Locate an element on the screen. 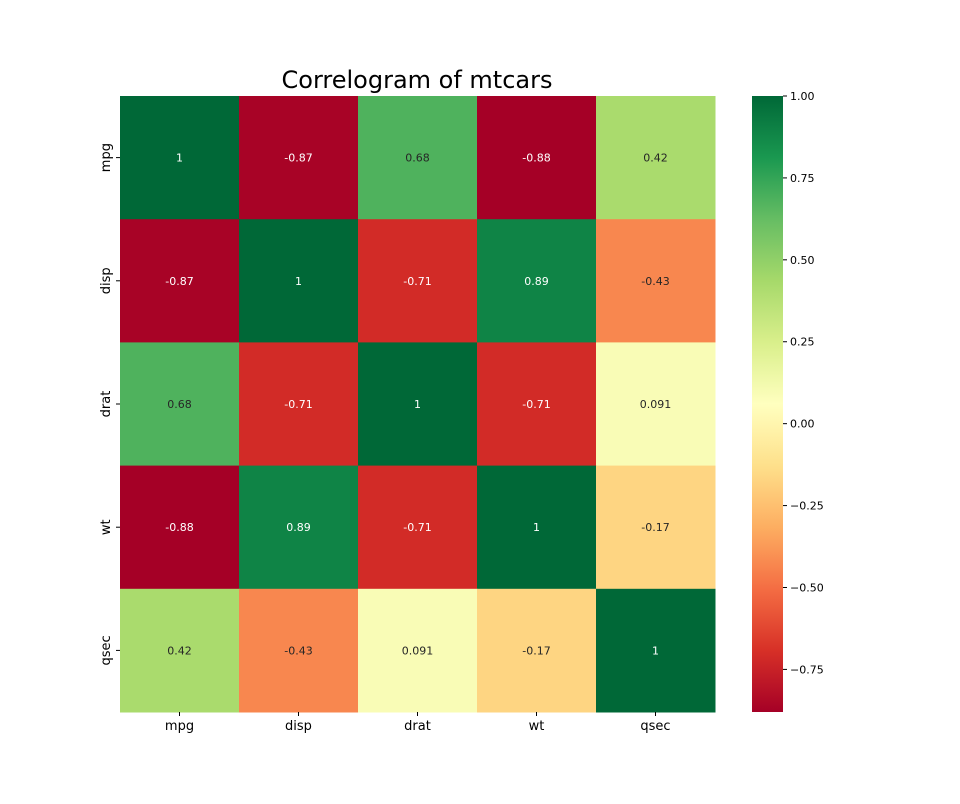 This screenshot has height=804, width=960. cell-annotation-wt-disp: 0.89 is located at coordinates (298, 527).